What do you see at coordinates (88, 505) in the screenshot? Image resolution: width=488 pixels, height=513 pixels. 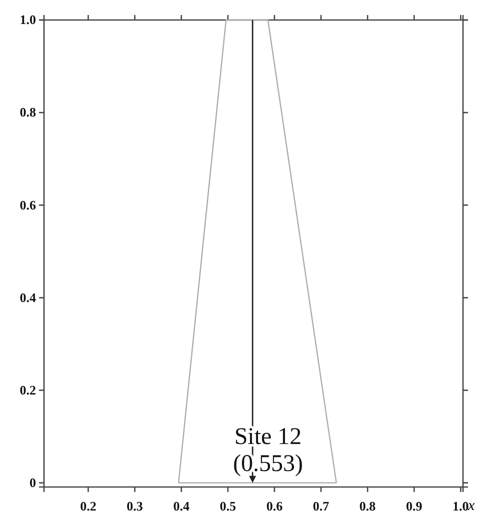 I see `x-tick-label: 0.2` at bounding box center [88, 505].